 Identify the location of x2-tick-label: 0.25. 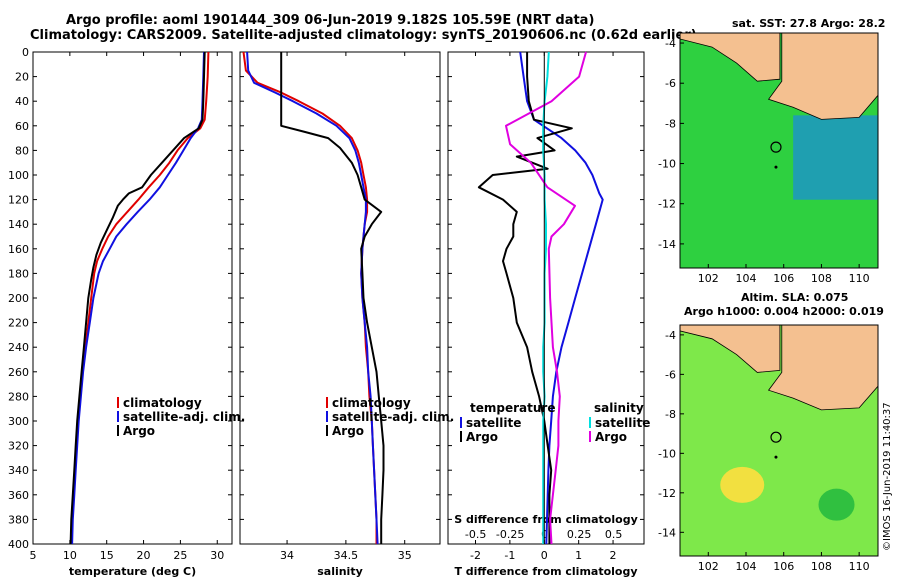
(579, 534).